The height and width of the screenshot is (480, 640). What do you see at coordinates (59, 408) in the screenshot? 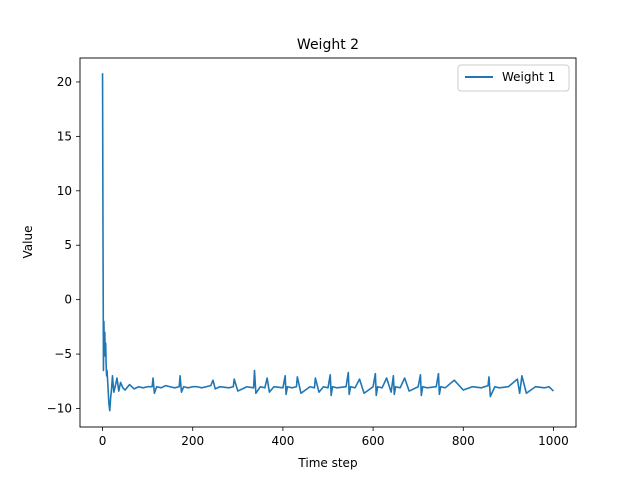
I see `y-tick-label: −10` at bounding box center [59, 408].